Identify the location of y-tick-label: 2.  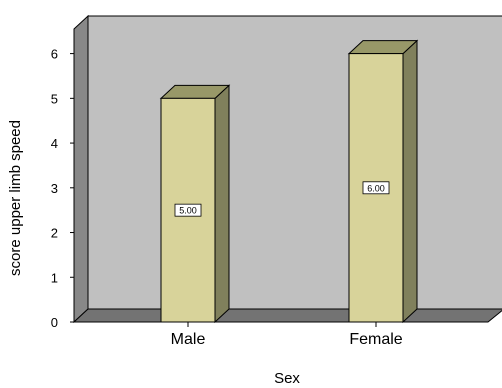
(54, 233).